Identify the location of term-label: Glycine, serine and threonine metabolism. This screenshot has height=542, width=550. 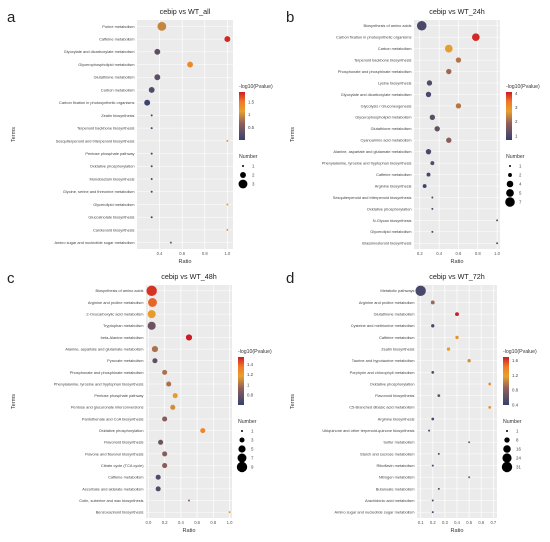
(99, 191).